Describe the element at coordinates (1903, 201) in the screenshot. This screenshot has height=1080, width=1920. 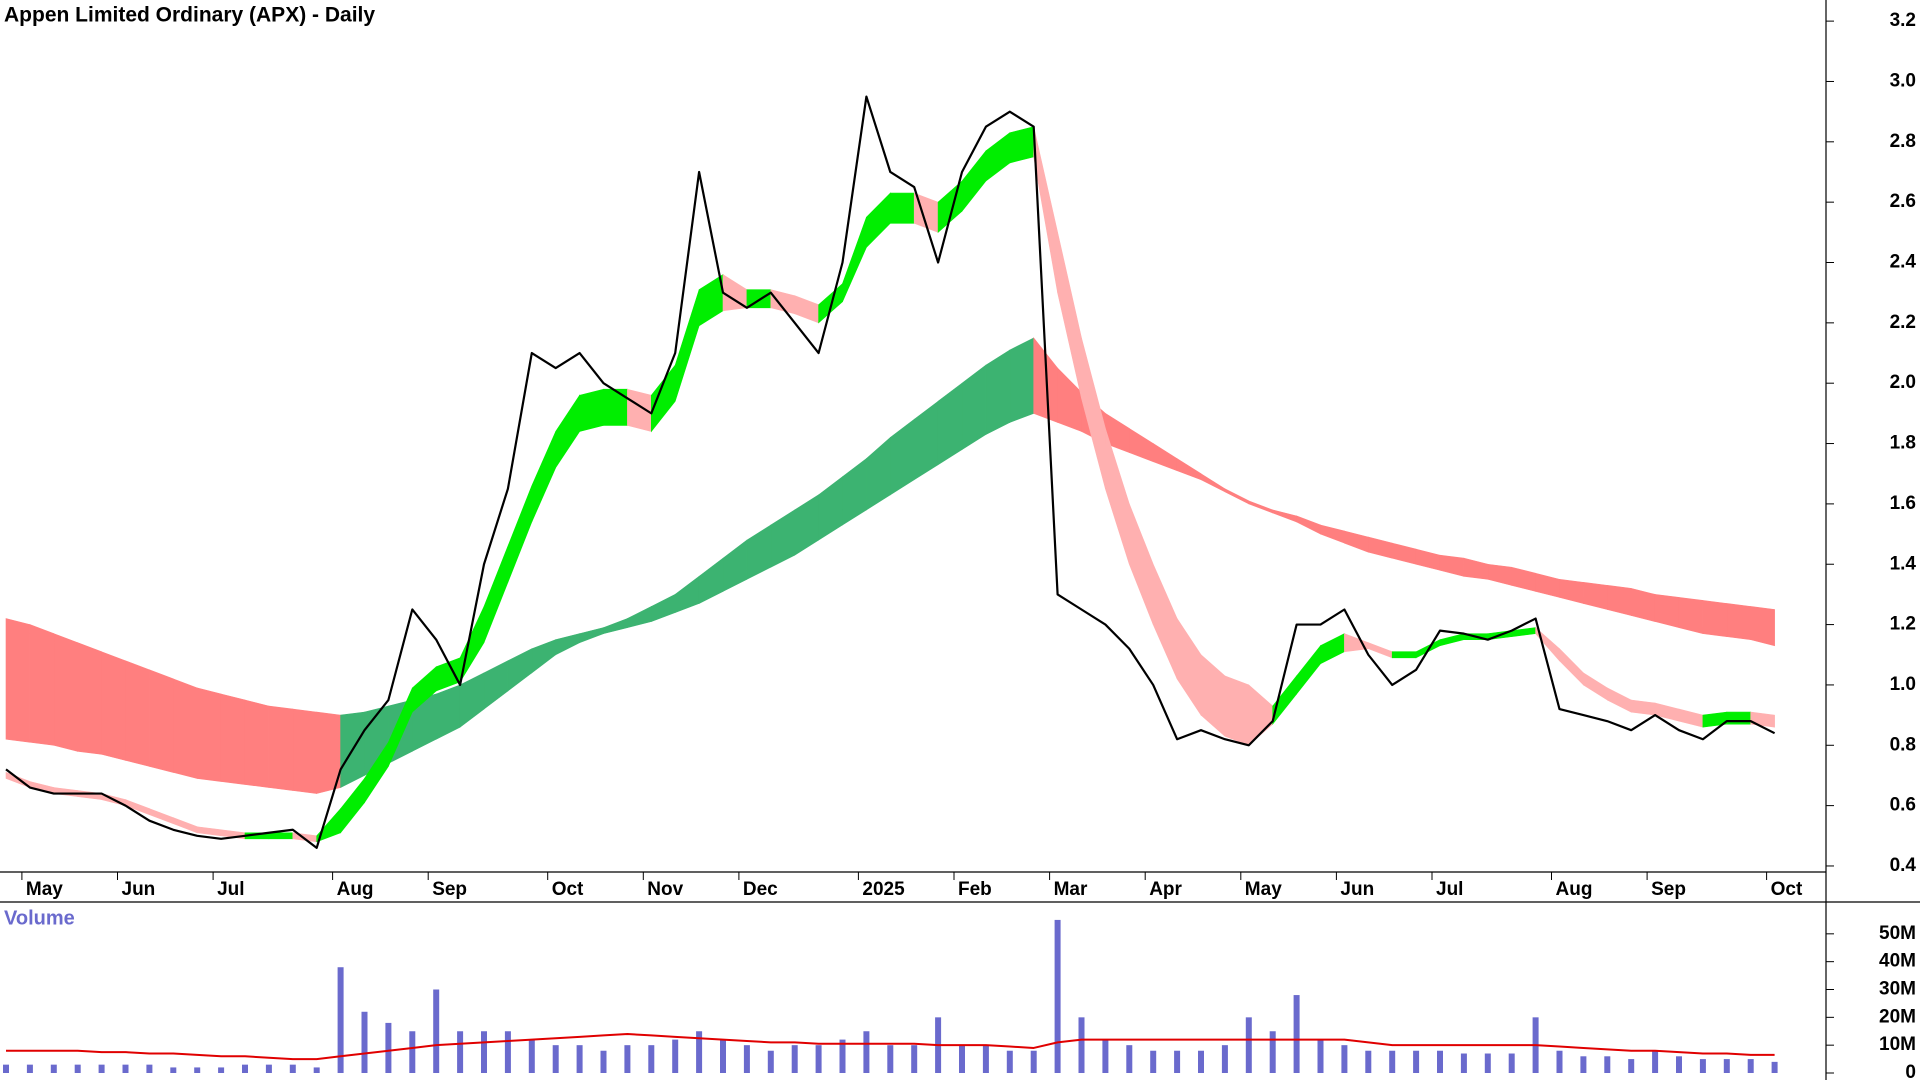
I see `y-tick-label: 2.6` at that location.